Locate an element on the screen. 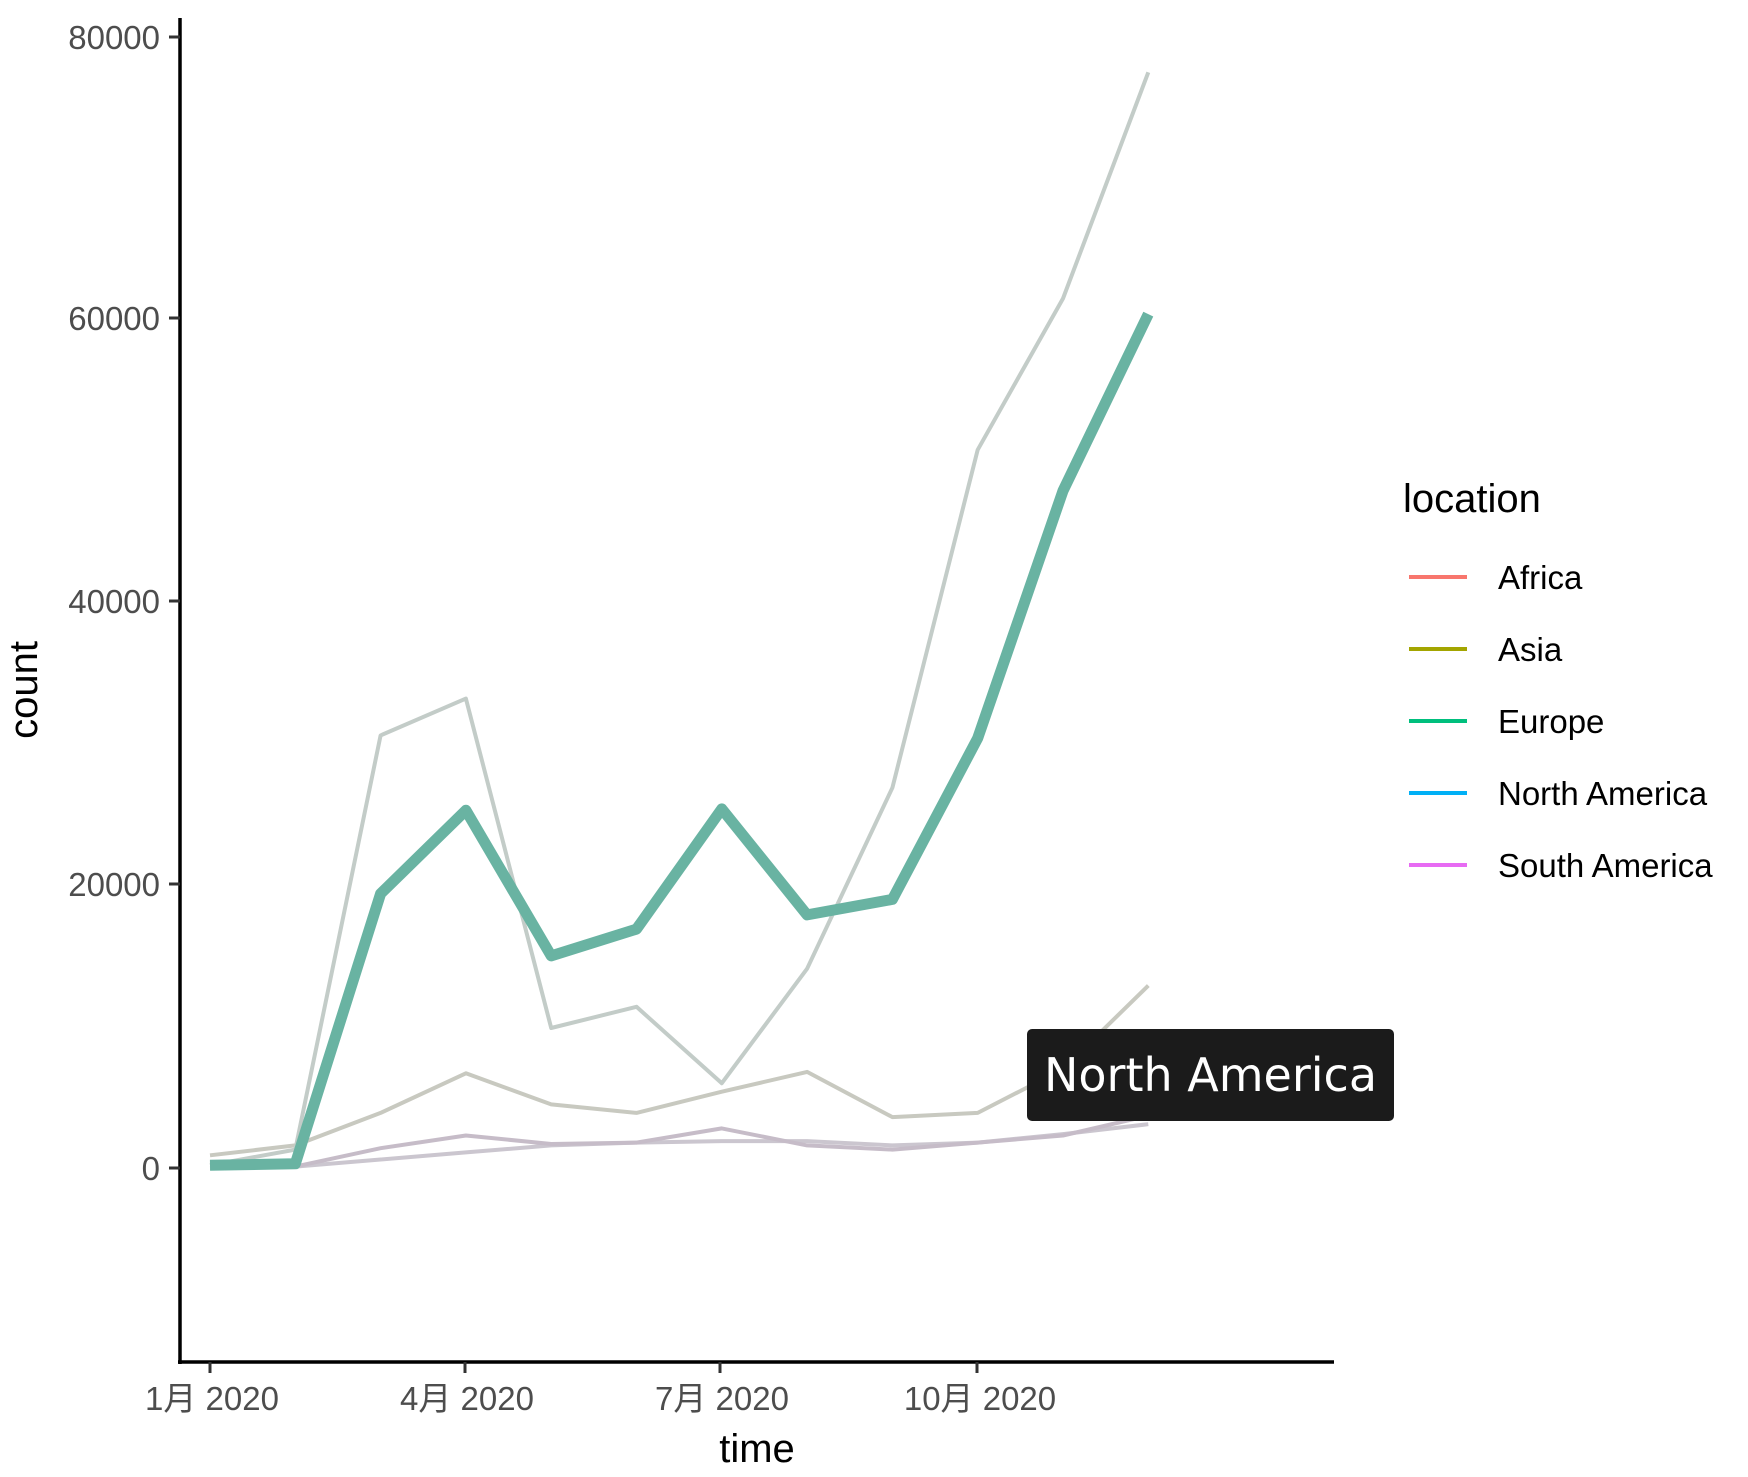 The image size is (1748, 1477). y-tick-label-0: 0 is located at coordinates (151, 1168).